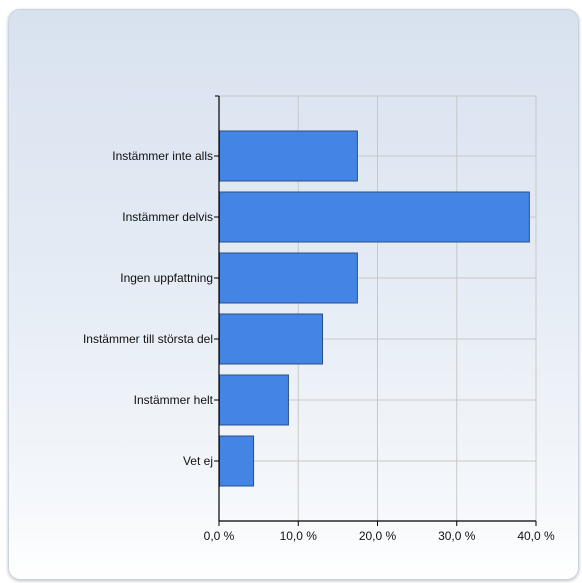 The height and width of the screenshot is (583, 582). Describe the element at coordinates (198, 461) in the screenshot. I see `category-label-5: Vet ej` at that location.